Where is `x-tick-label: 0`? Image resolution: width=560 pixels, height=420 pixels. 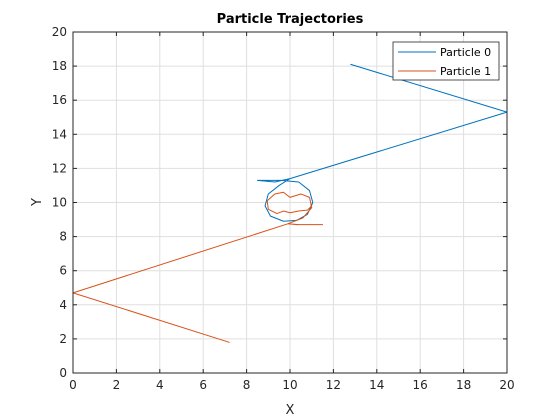 x-tick-label: 0 is located at coordinates (73, 385).